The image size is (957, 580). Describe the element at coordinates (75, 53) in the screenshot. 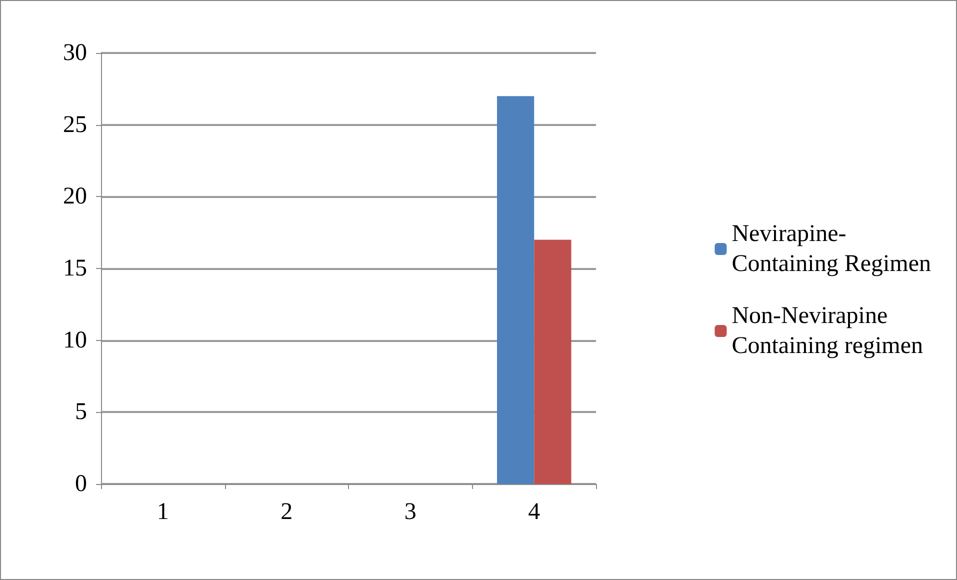

I see `y-tick-label: 30` at that location.